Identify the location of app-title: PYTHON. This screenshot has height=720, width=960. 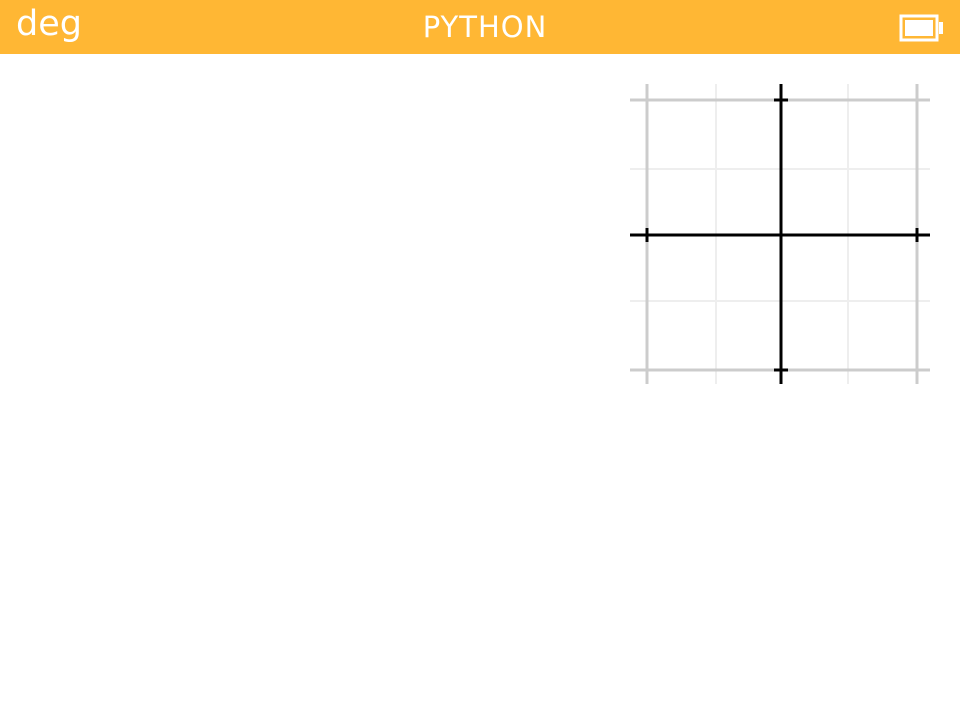
(485, 27).